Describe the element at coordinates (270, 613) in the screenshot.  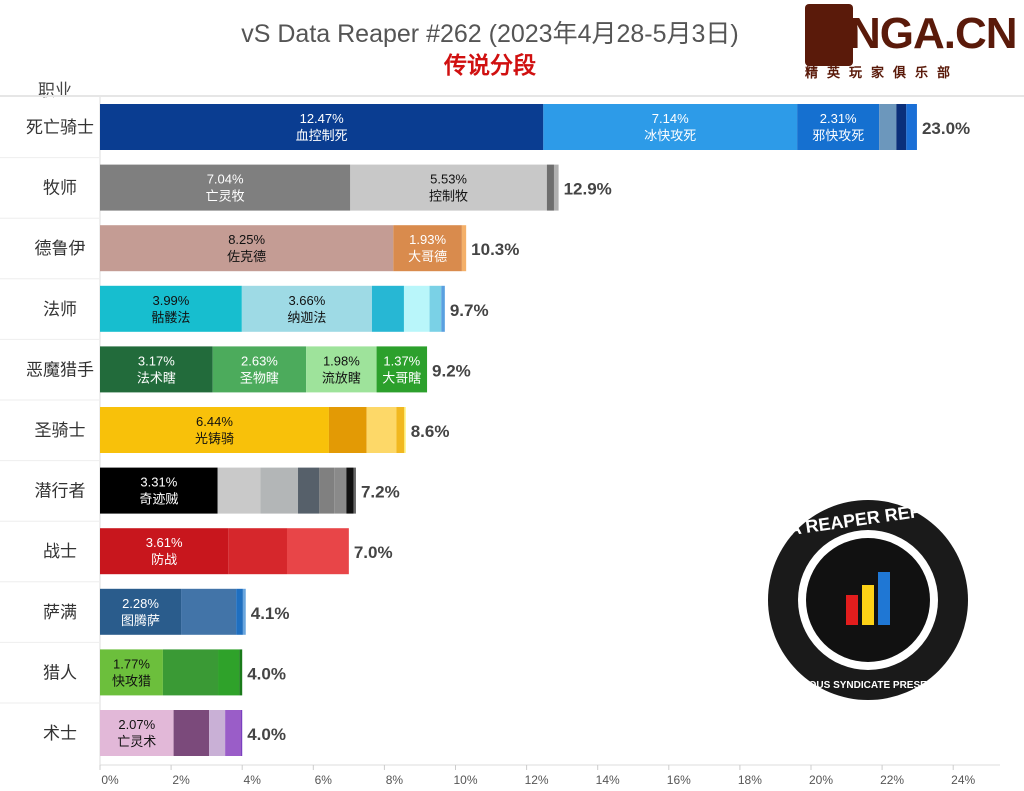
I see `bar-total-label: 4.1%` at that location.